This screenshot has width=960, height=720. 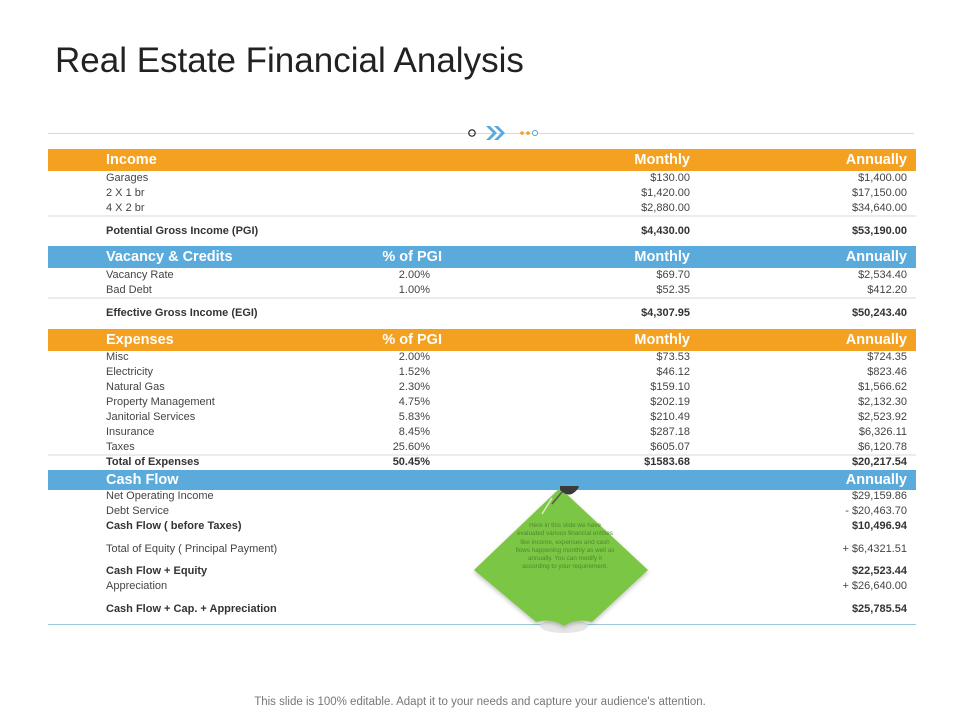 What do you see at coordinates (665, 208) in the screenshot?
I see `row-monthly: $2,880.00` at bounding box center [665, 208].